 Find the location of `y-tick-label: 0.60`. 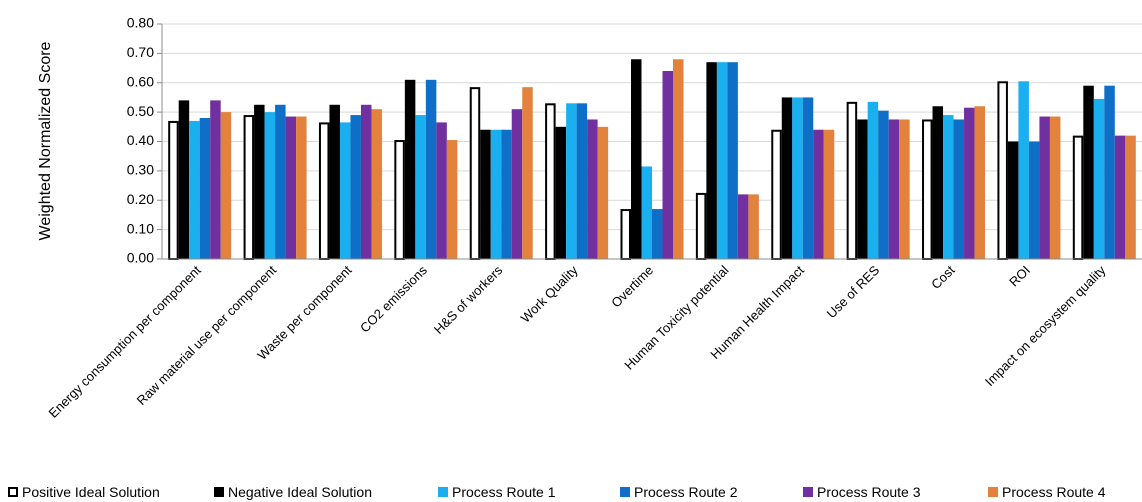

y-tick-label: 0.60 is located at coordinates (140, 81).